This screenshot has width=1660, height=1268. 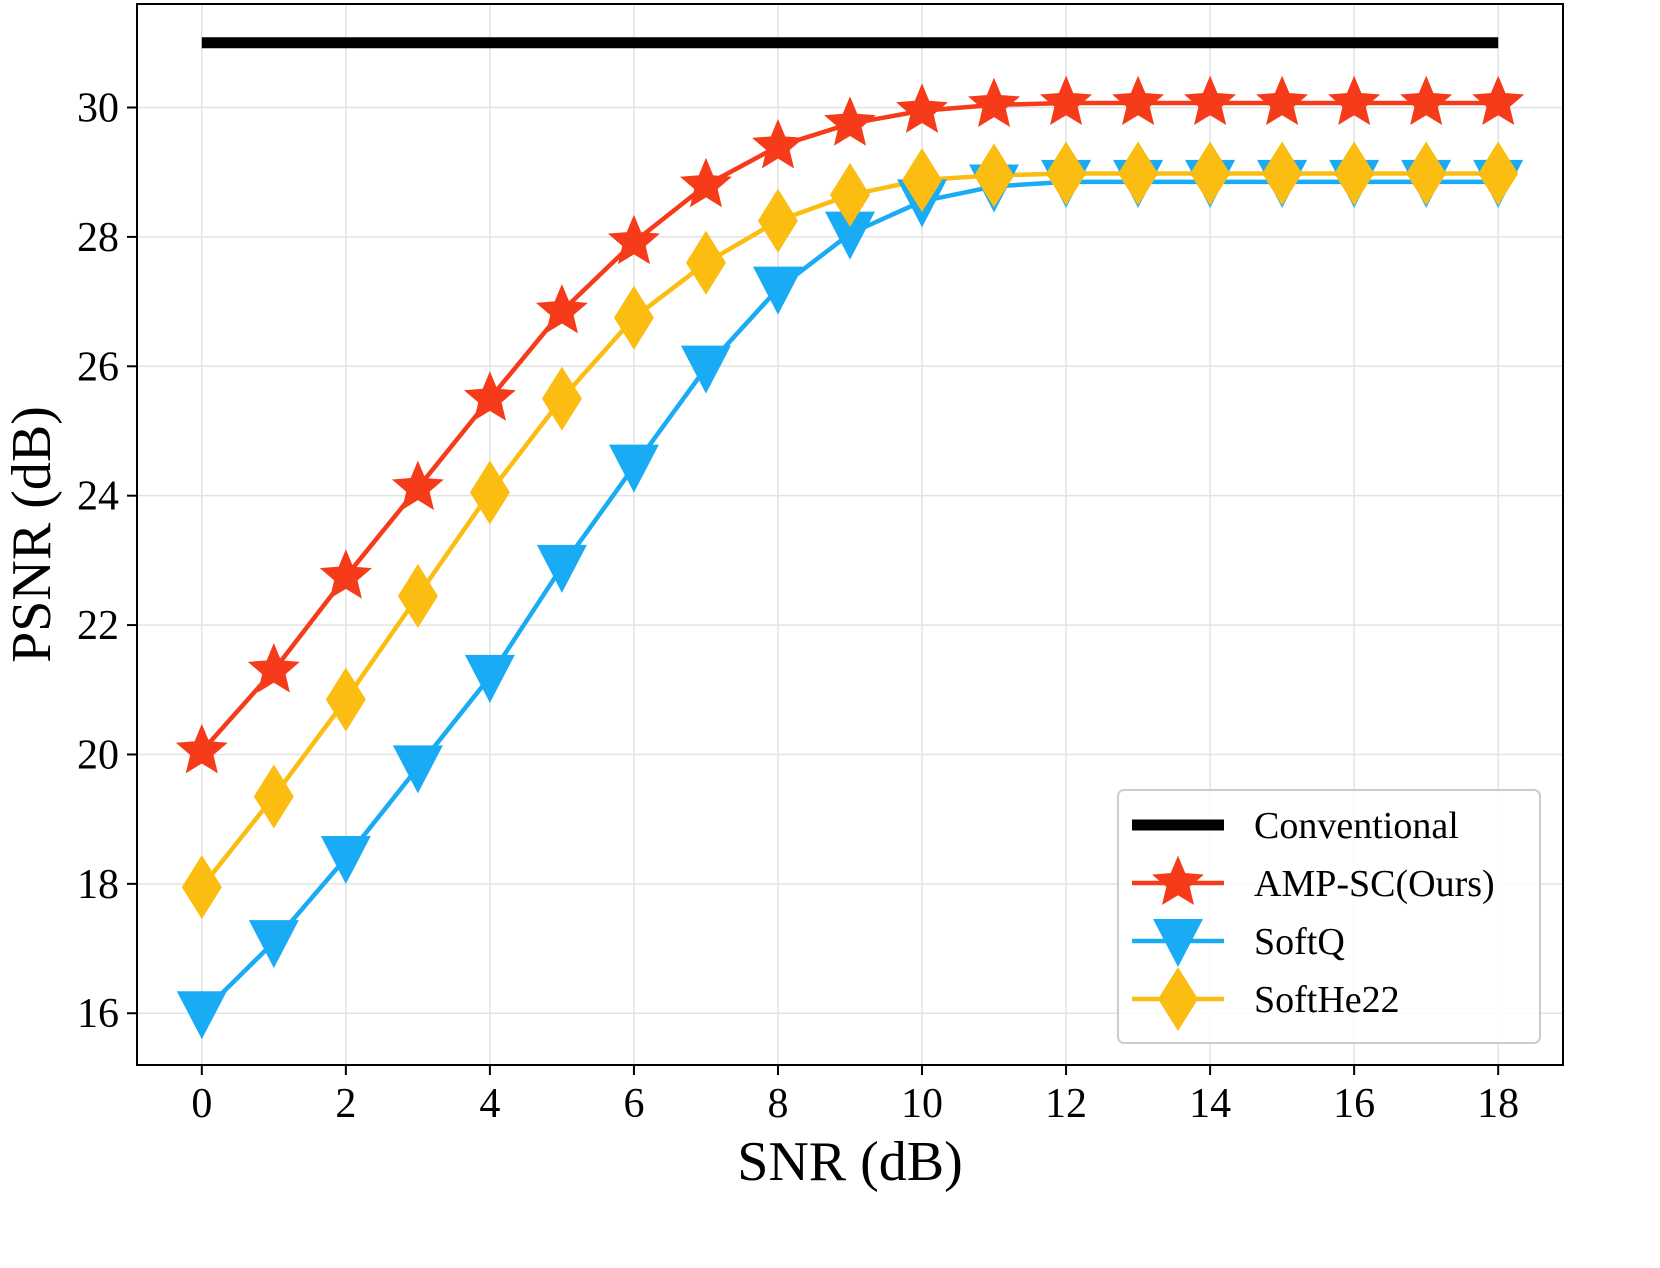 I want to click on legend-marker-amp-sc-ours, so click(x=1178, y=880).